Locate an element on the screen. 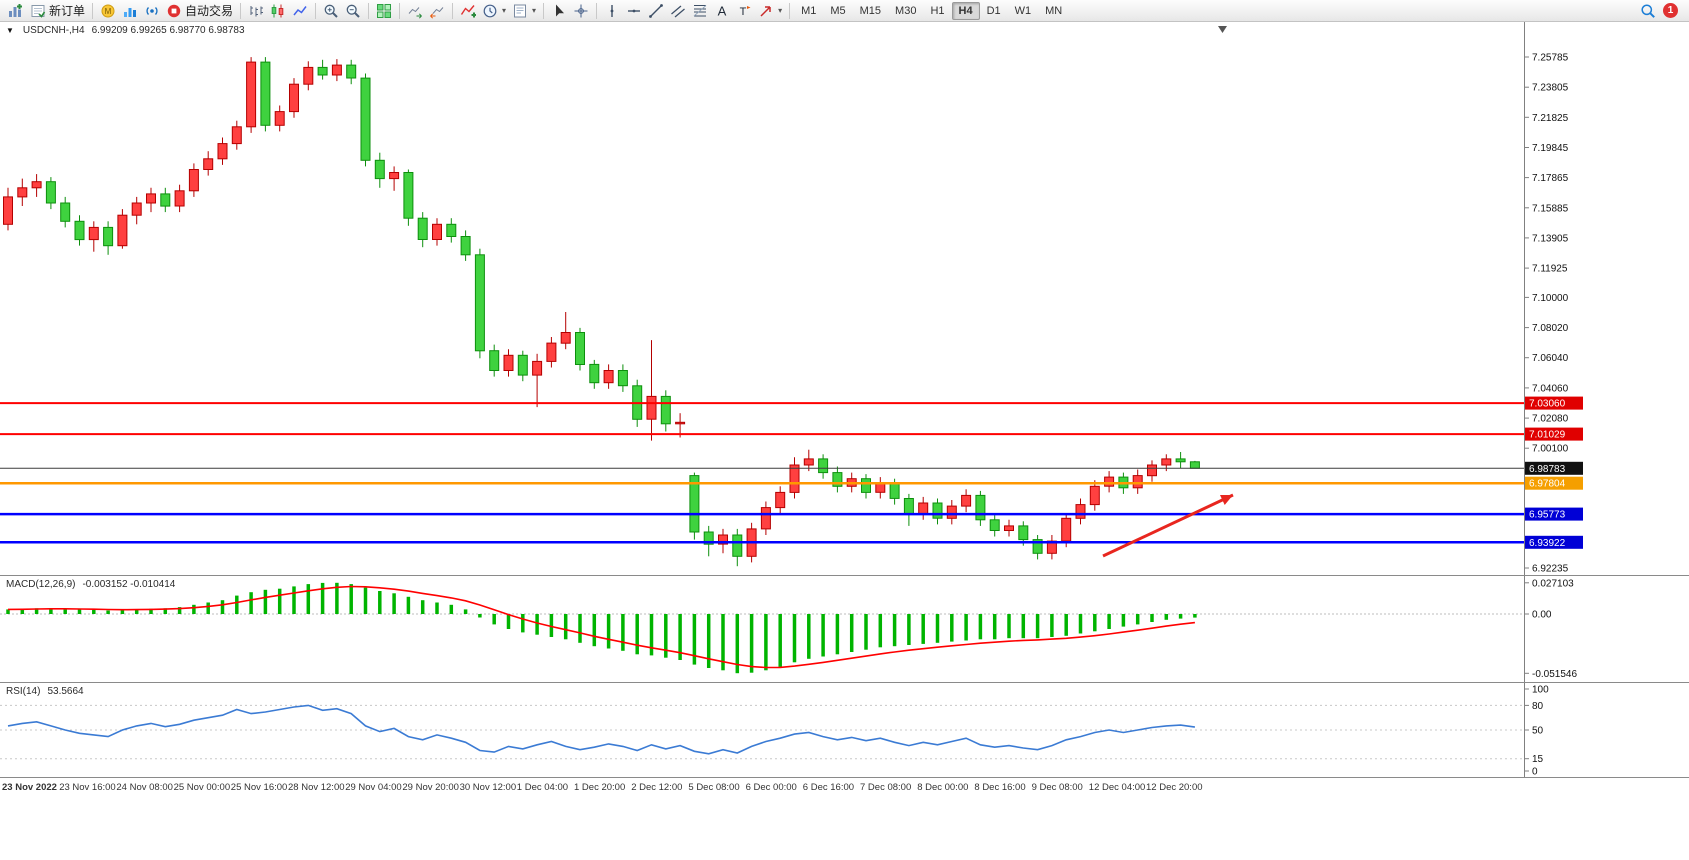  rsi-indicator-value: 53.5664 is located at coordinates (65, 691).